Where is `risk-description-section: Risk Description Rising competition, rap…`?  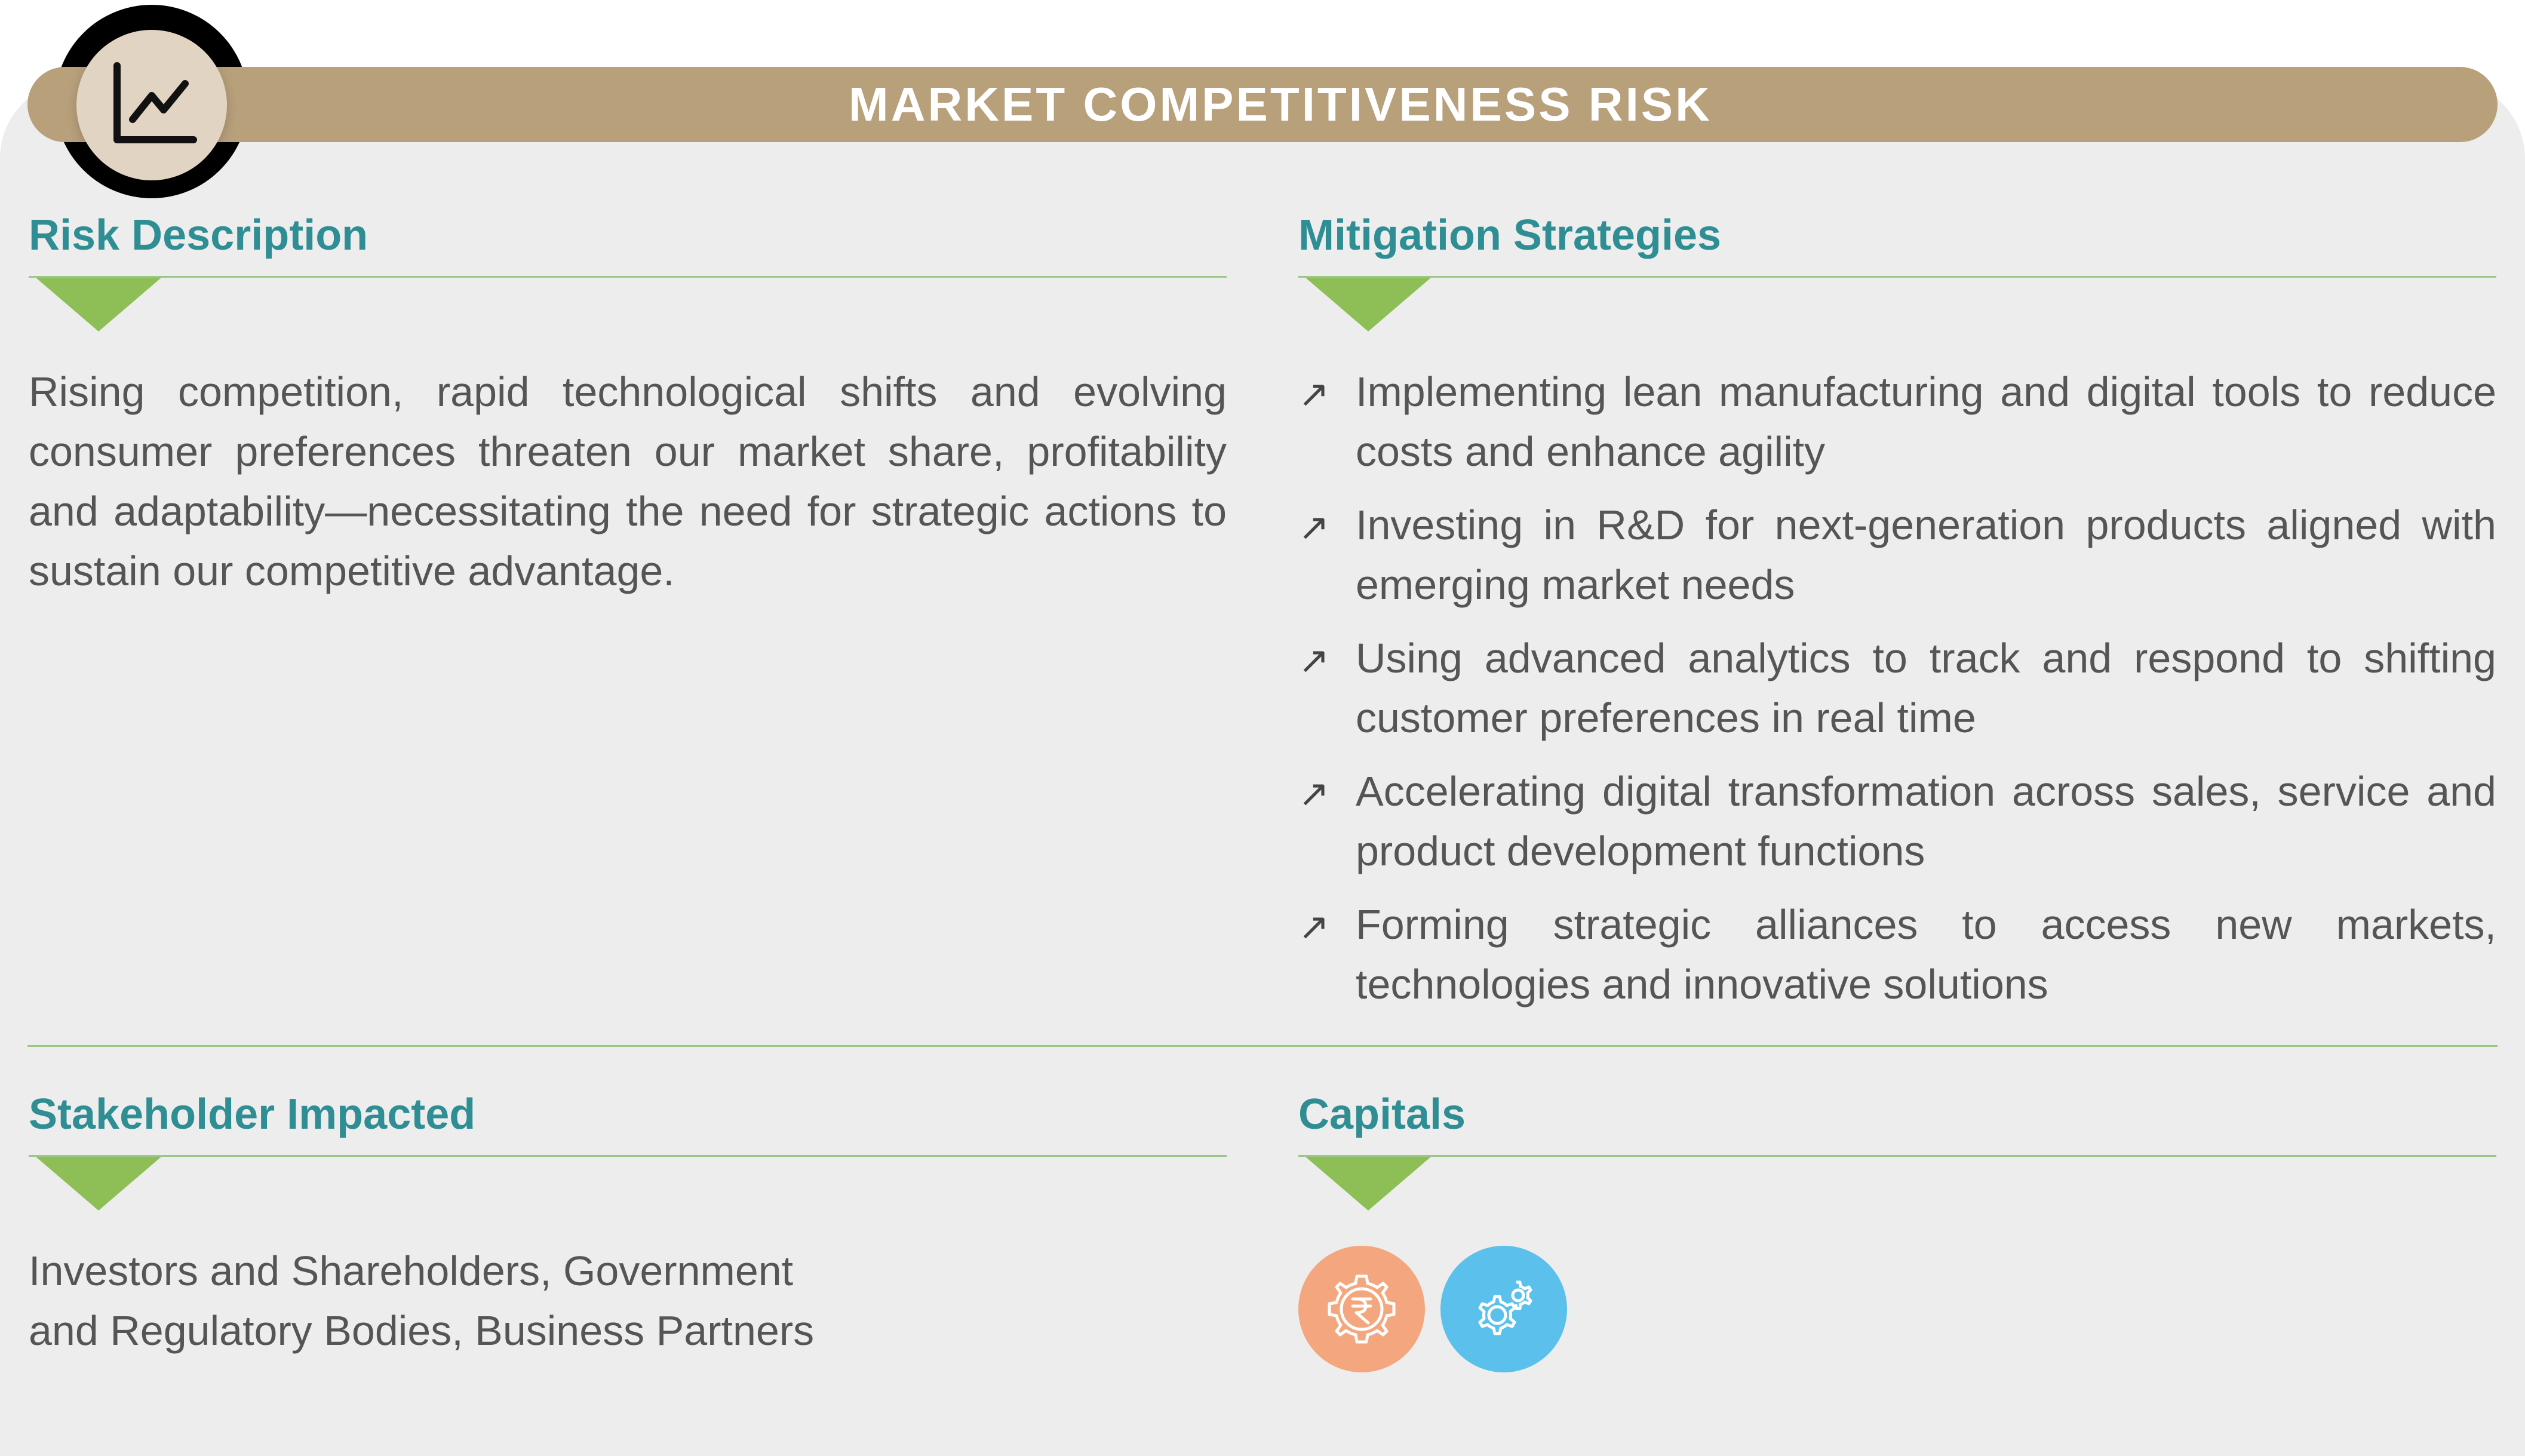
risk-description-section: Risk Description Rising competition, rap… is located at coordinates (628, 402).